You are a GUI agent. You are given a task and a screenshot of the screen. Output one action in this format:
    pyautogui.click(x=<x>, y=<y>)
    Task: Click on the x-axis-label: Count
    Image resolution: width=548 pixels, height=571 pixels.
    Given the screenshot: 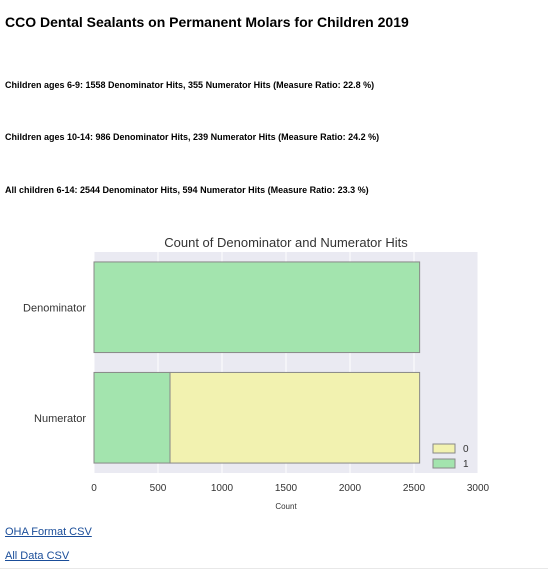 What is the action you would take?
    pyautogui.click(x=286, y=506)
    